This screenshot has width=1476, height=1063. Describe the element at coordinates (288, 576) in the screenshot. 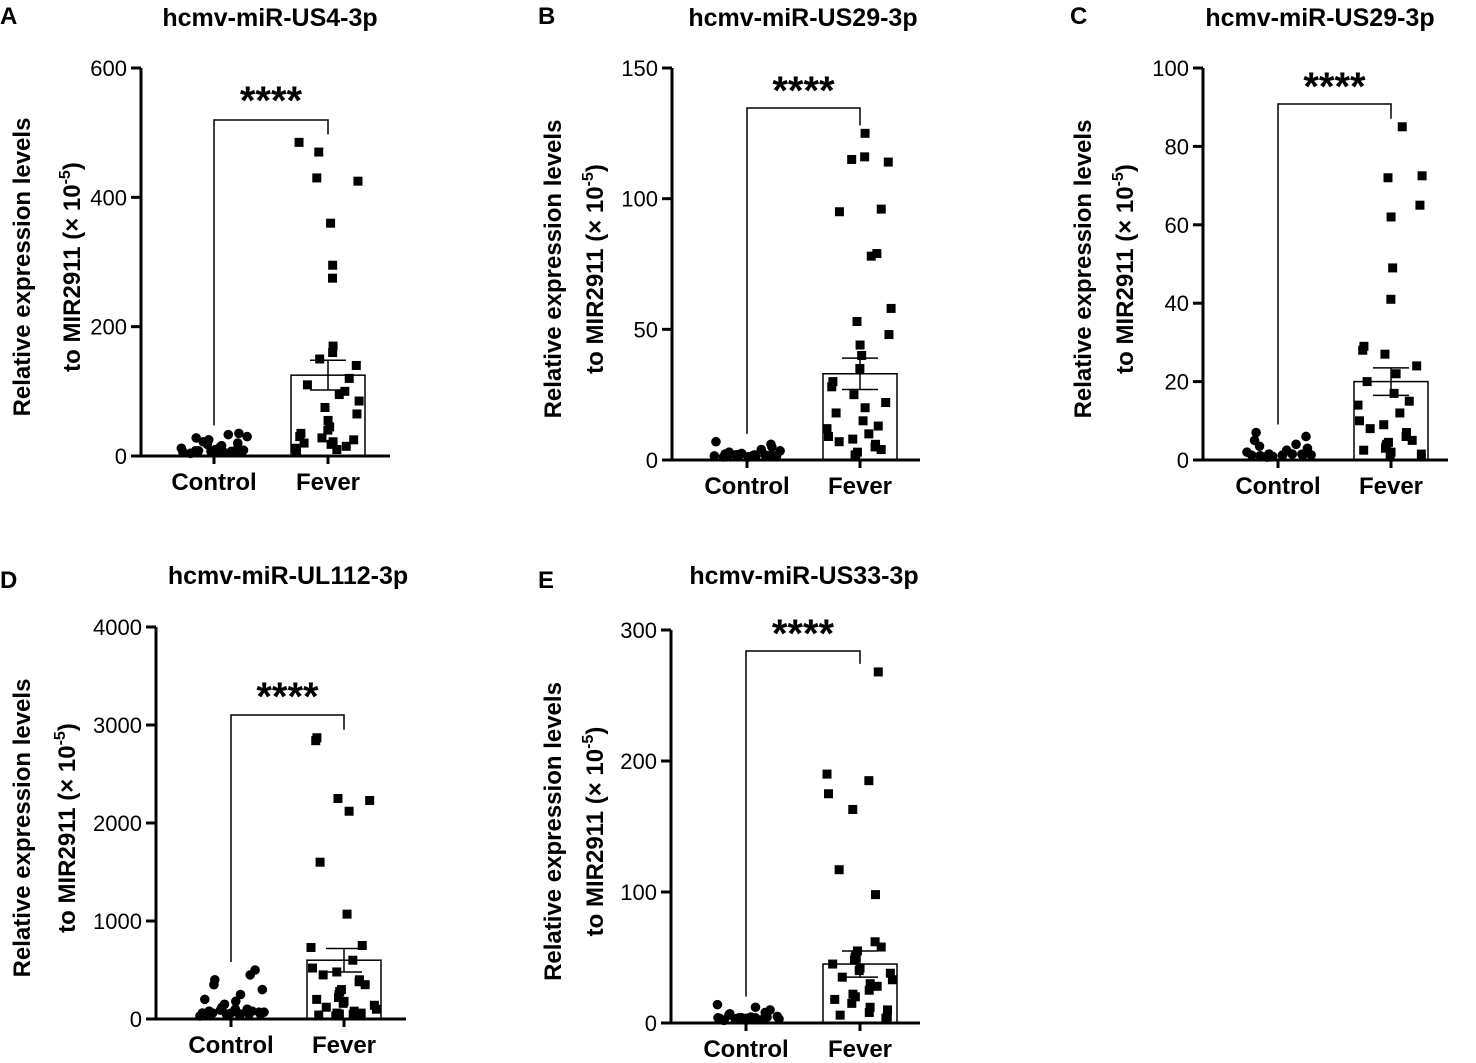

I see `chart-title: hcmv-miR-UL112-3p` at that location.